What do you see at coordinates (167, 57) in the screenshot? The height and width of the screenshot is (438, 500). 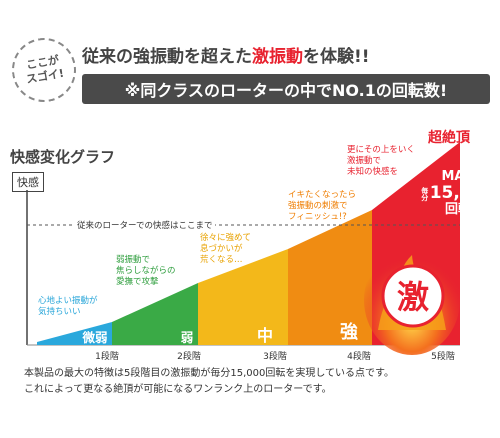 I see `headline-prefix: 従来の強振動を超えた` at bounding box center [167, 57].